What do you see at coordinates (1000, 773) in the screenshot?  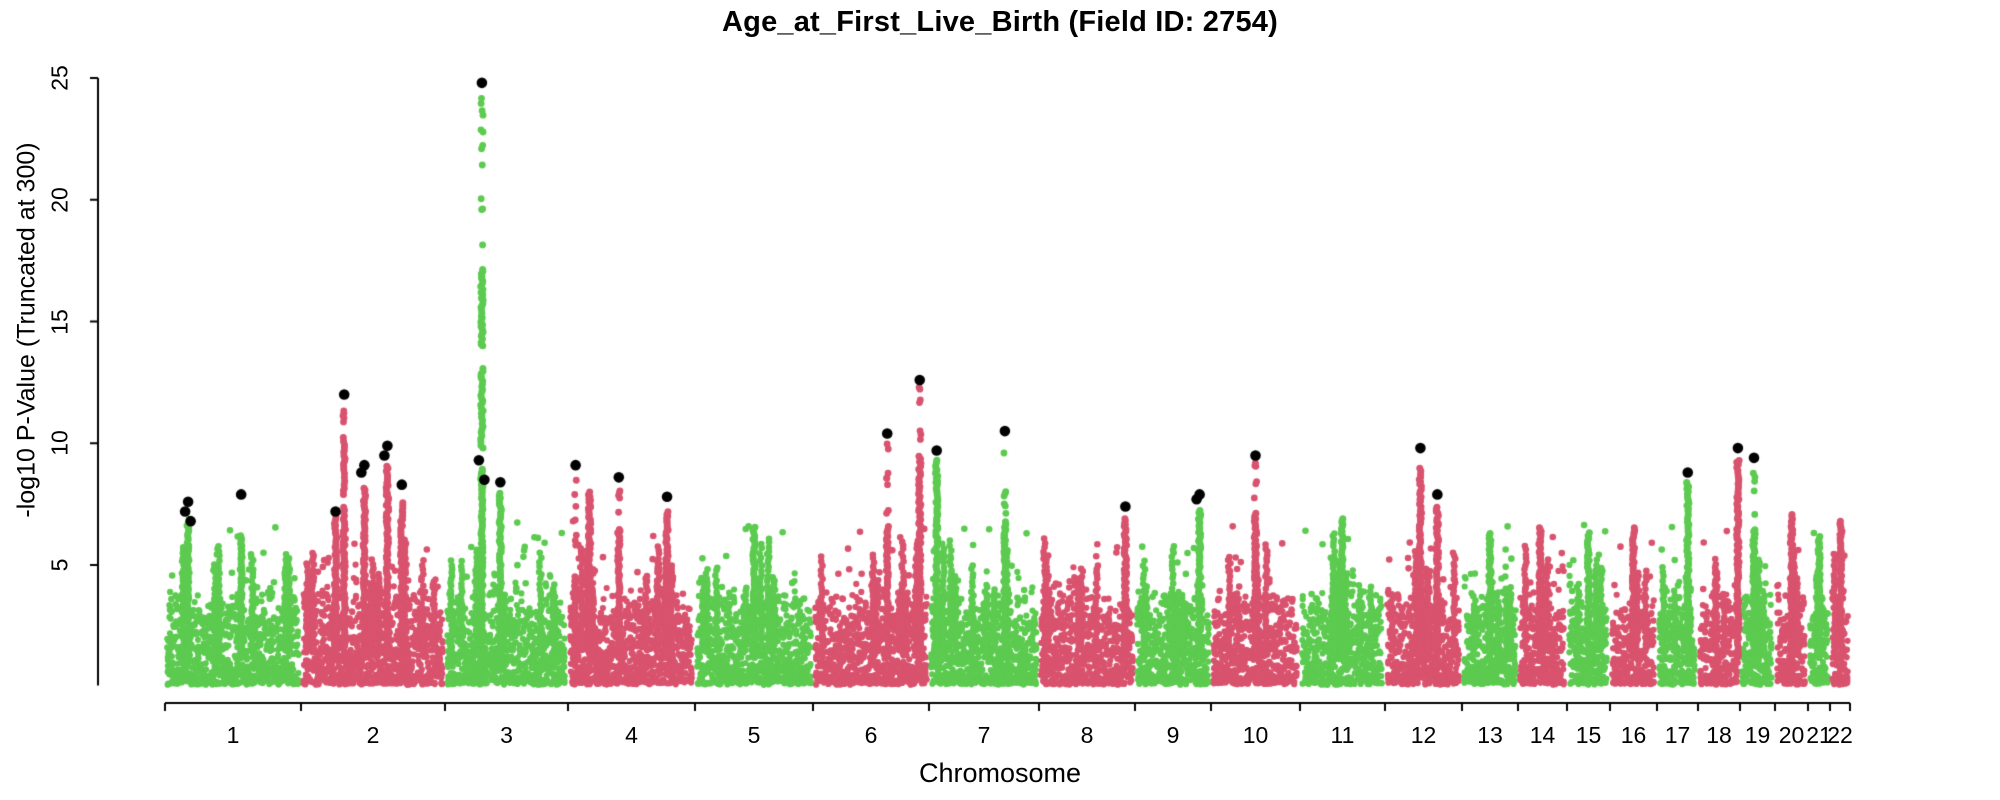 I see `x-axis-label: Chromosome` at bounding box center [1000, 773].